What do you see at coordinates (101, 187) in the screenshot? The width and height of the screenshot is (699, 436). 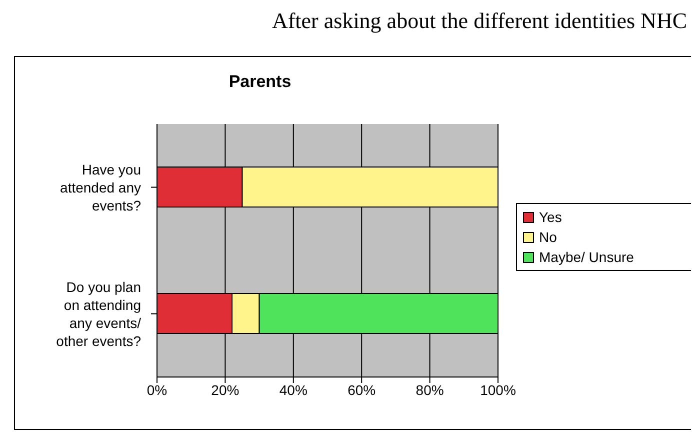 I see `y-tick-label: Have you attended any events?` at bounding box center [101, 187].